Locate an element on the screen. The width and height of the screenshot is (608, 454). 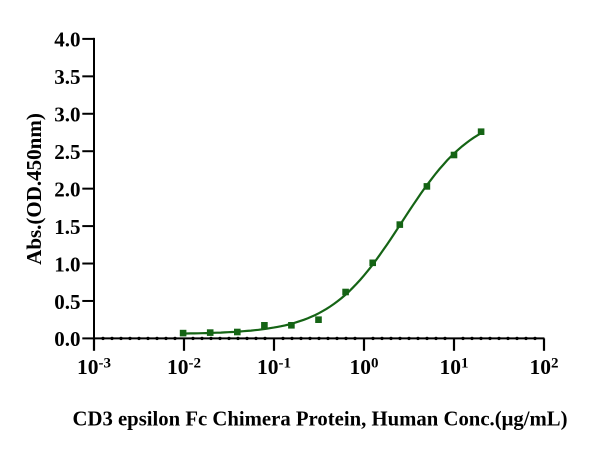
svg-text: 10⁰ is located at coordinates (364, 367).